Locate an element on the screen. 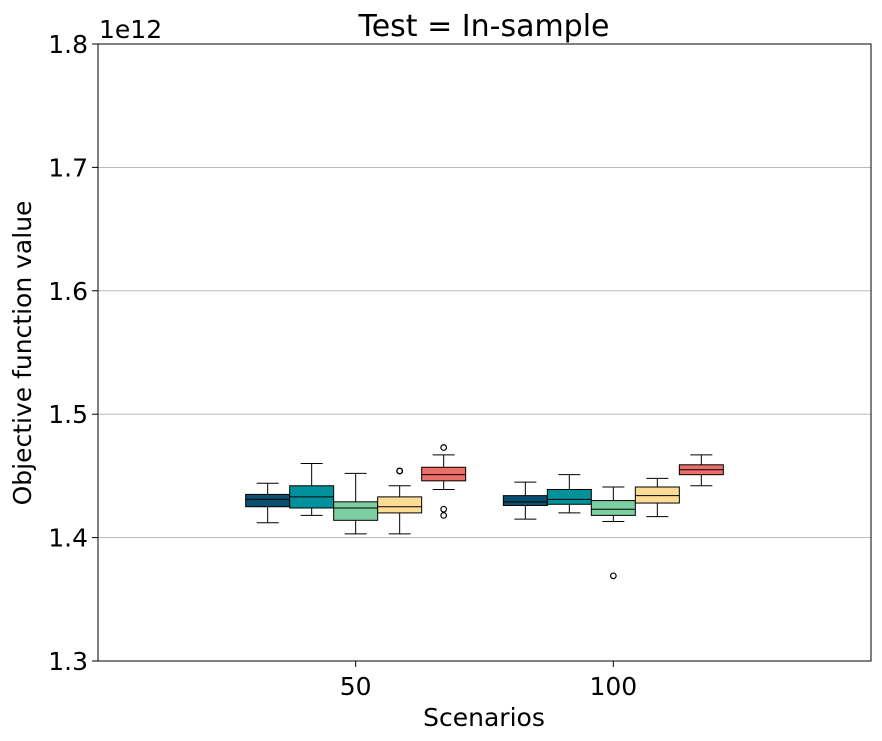  x-axis-label: Scenarios is located at coordinates (484, 717).